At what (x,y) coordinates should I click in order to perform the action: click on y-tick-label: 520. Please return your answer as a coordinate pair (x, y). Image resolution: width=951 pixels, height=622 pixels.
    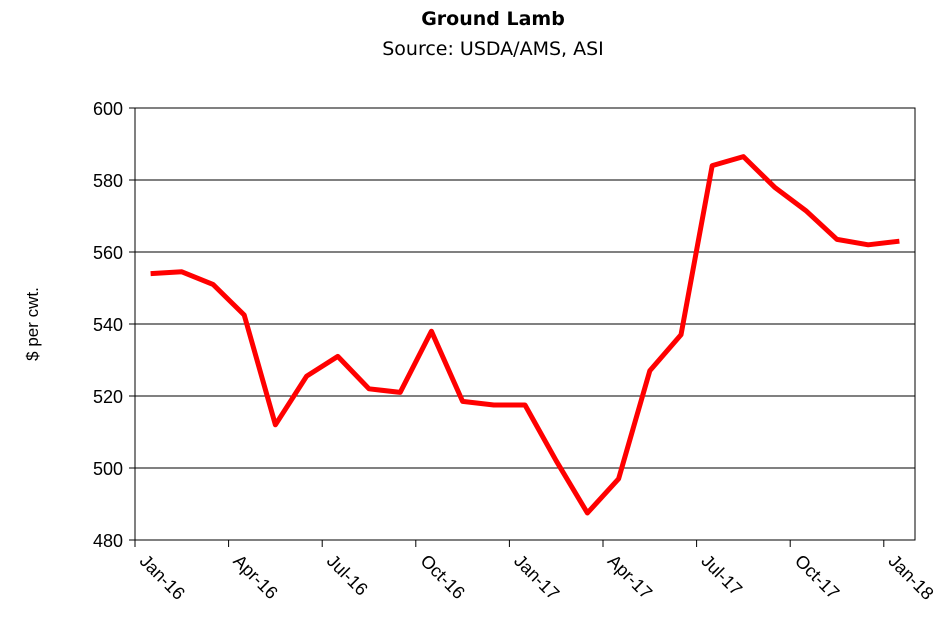
    Looking at the image, I should click on (108, 397).